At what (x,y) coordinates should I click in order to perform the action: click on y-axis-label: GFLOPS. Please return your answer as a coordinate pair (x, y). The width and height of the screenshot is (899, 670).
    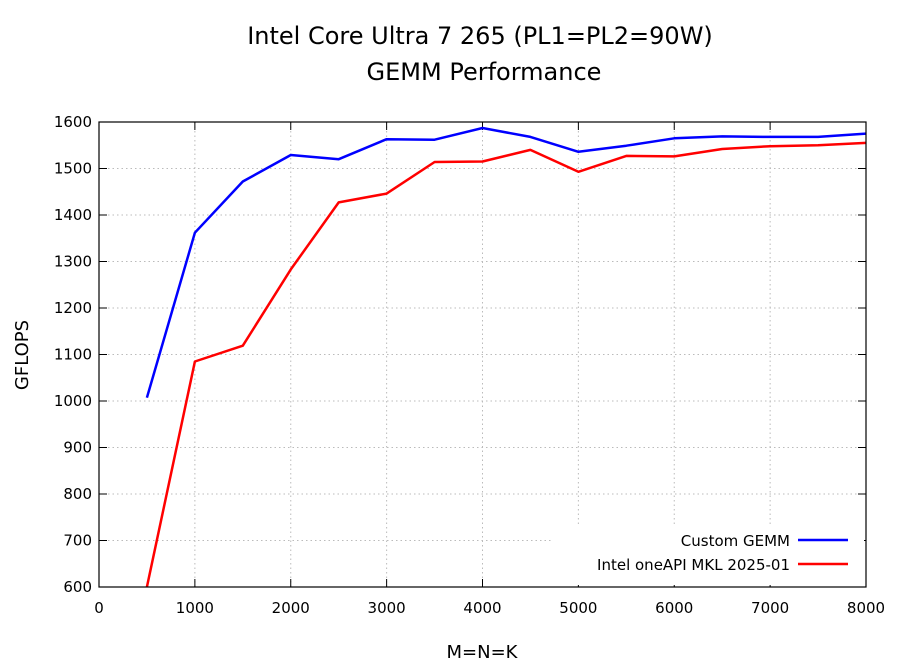
    Looking at the image, I should click on (22, 355).